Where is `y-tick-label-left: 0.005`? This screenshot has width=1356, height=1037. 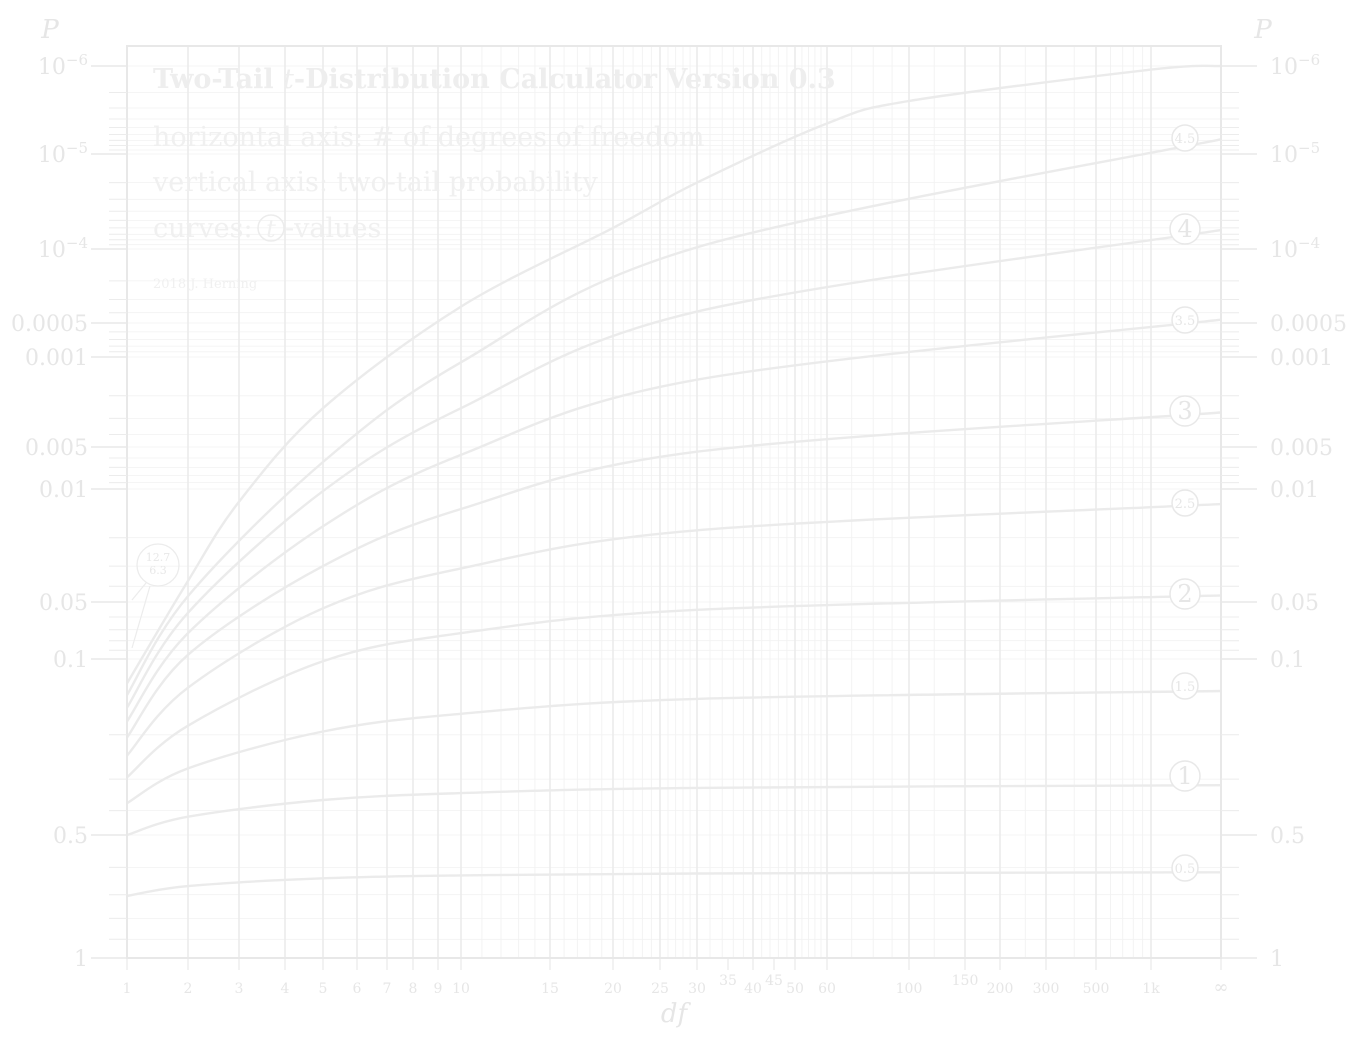
y-tick-label-left: 0.005 is located at coordinates (56, 448).